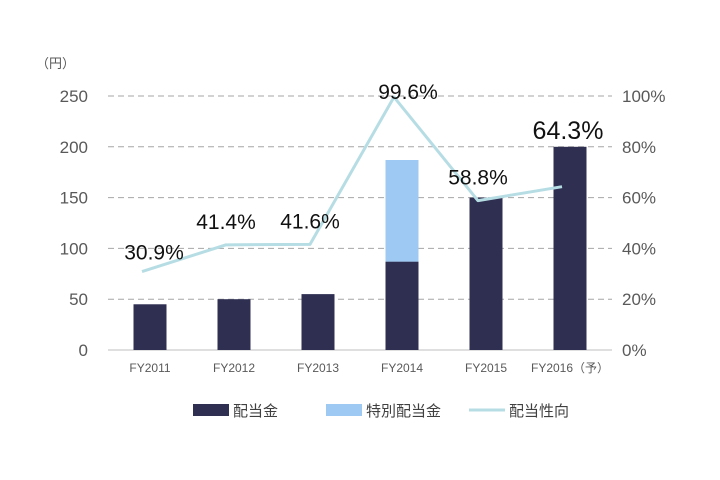 This screenshot has width=720, height=480. What do you see at coordinates (408, 92) in the screenshot?
I see `data-label: 99.6%` at bounding box center [408, 92].